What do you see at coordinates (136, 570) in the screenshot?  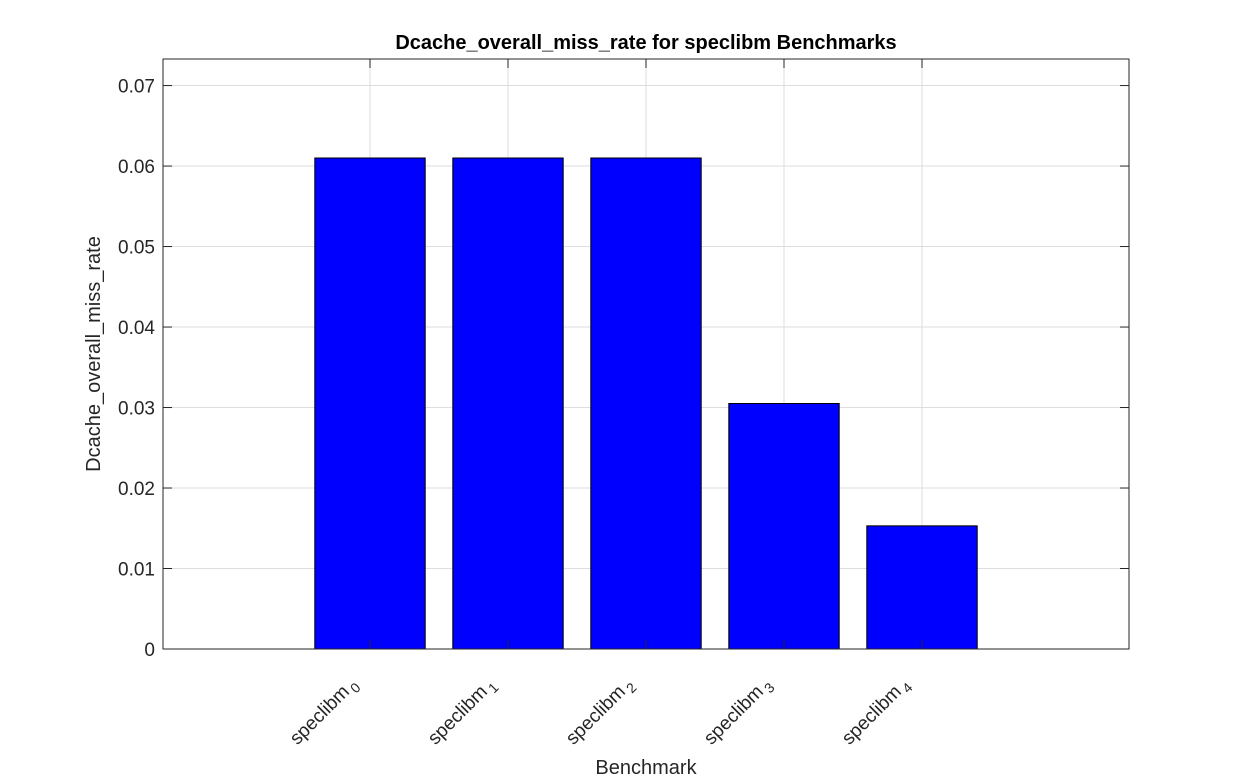 I see `y-tick-label: 0.01` at bounding box center [136, 570].